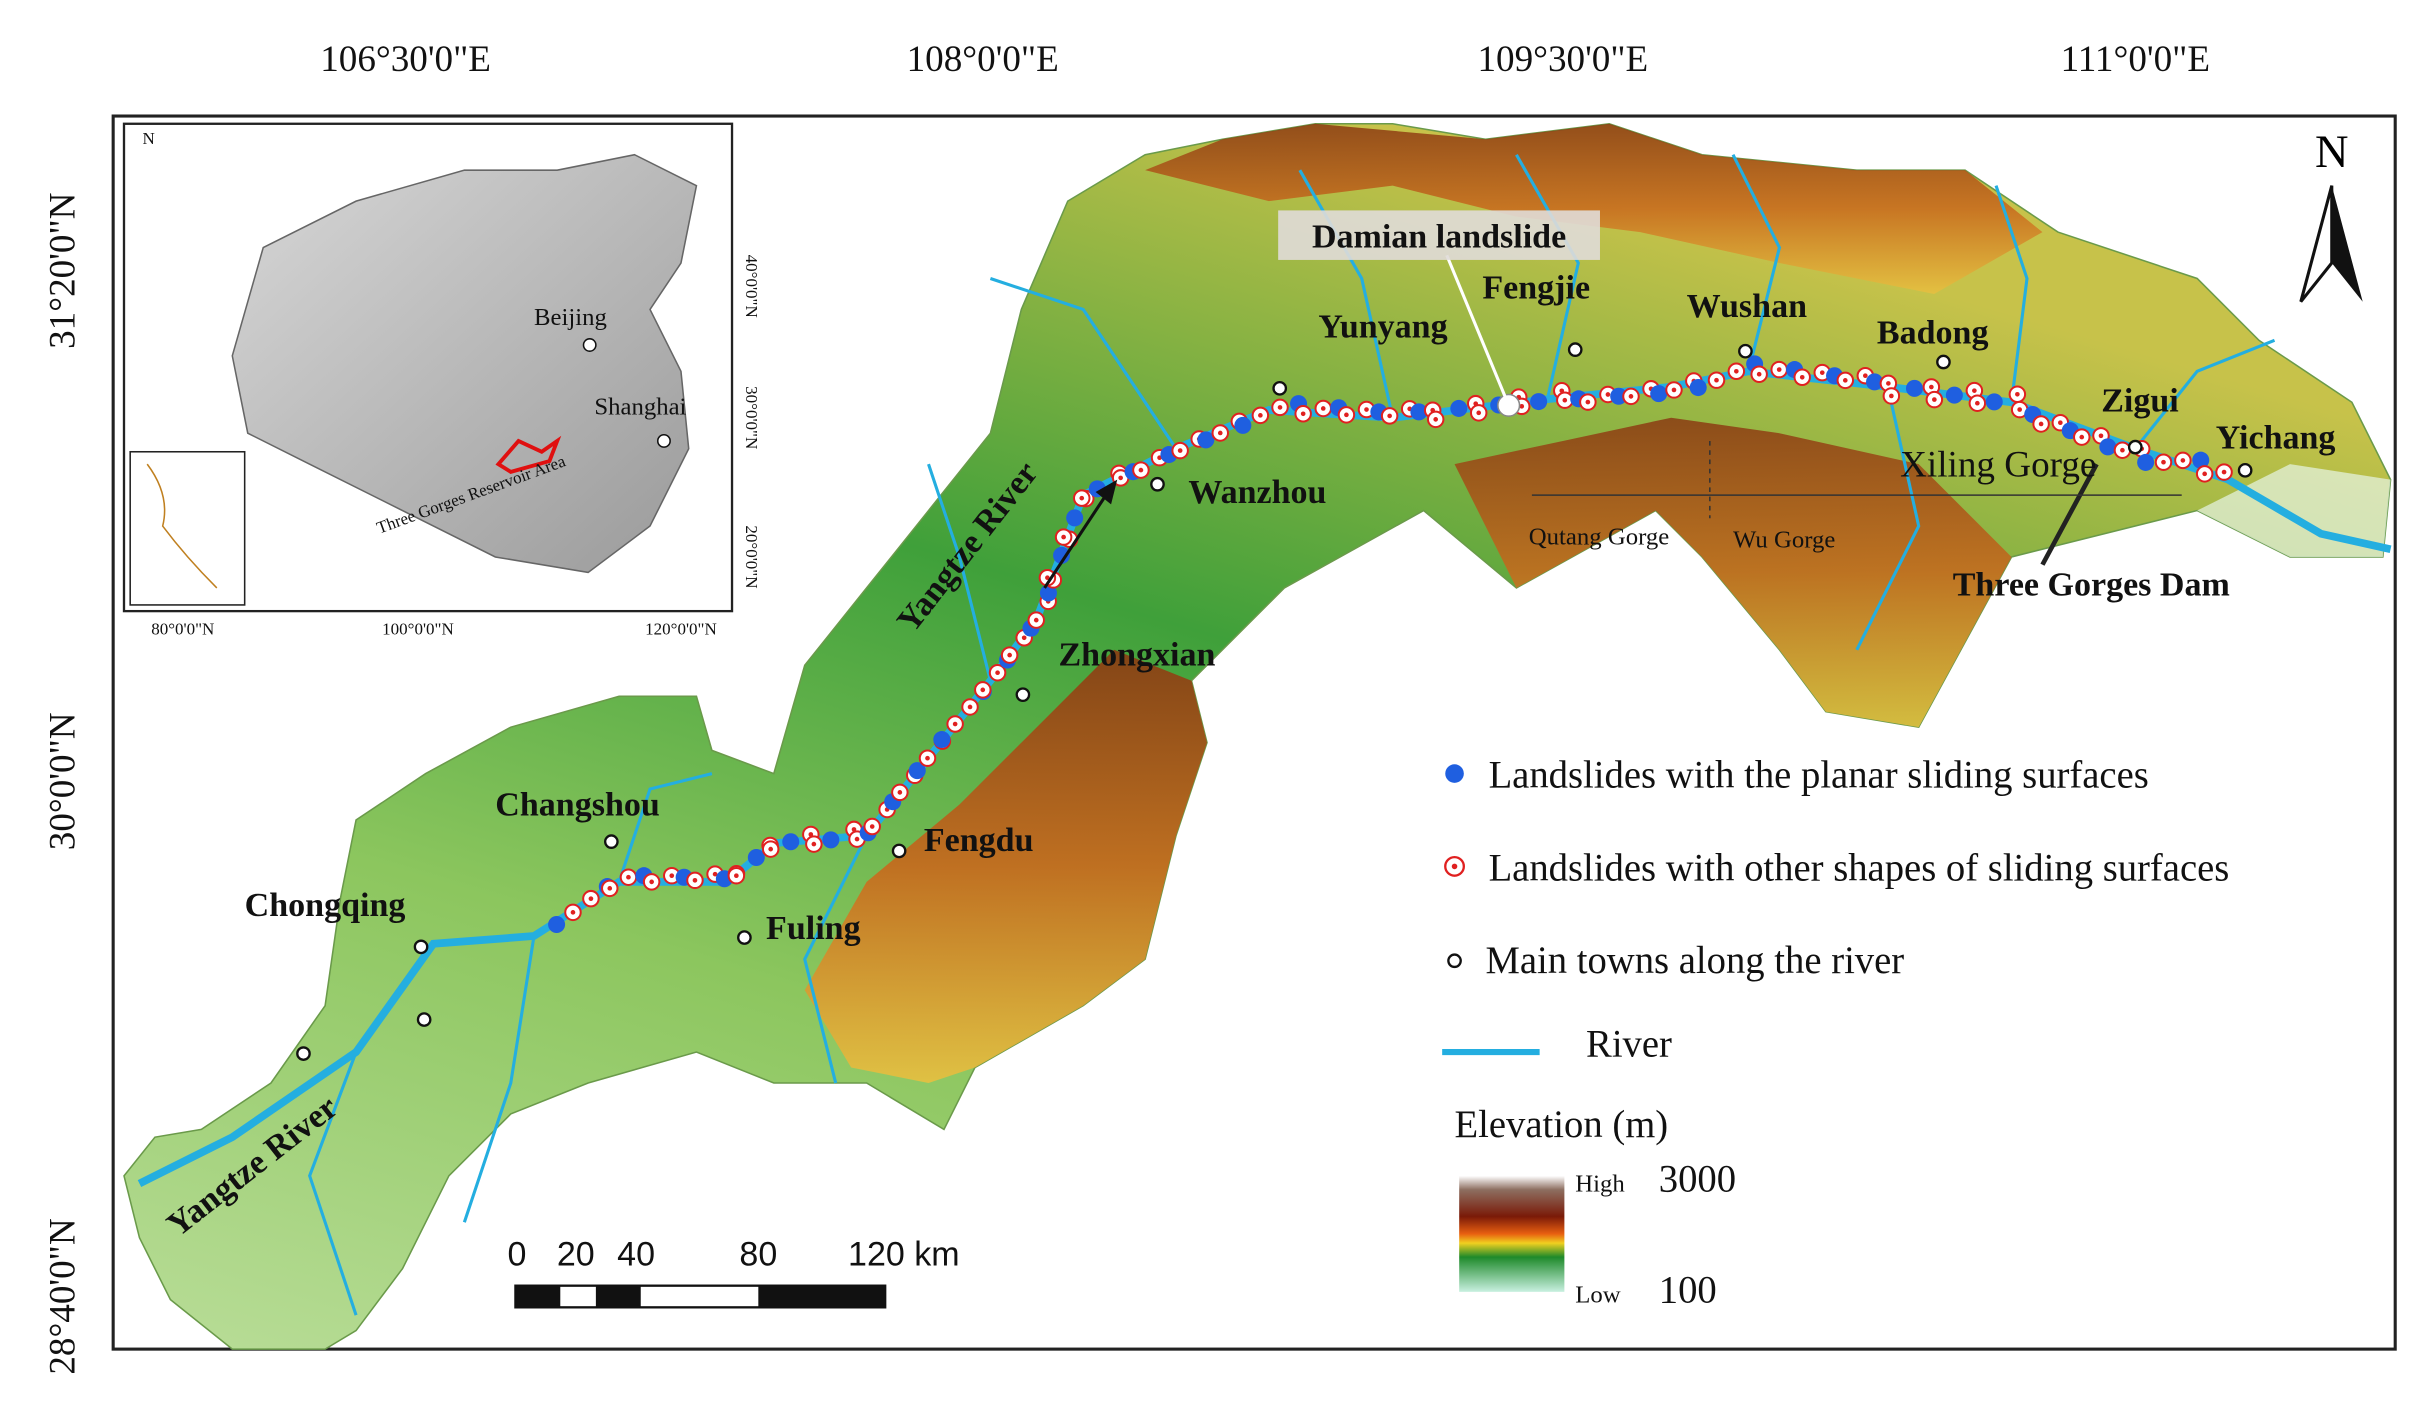 The width and height of the screenshot is (2414, 1411). I want to click on scale-label: 20, so click(576, 1255).